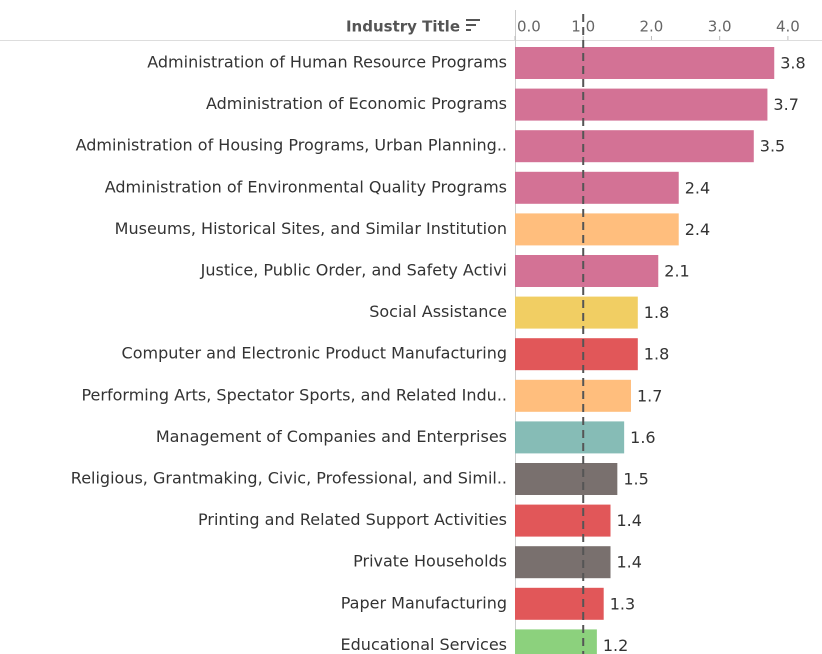 The image size is (822, 654). What do you see at coordinates (356, 103) in the screenshot?
I see `category-label: Administration of Economic Programs` at bounding box center [356, 103].